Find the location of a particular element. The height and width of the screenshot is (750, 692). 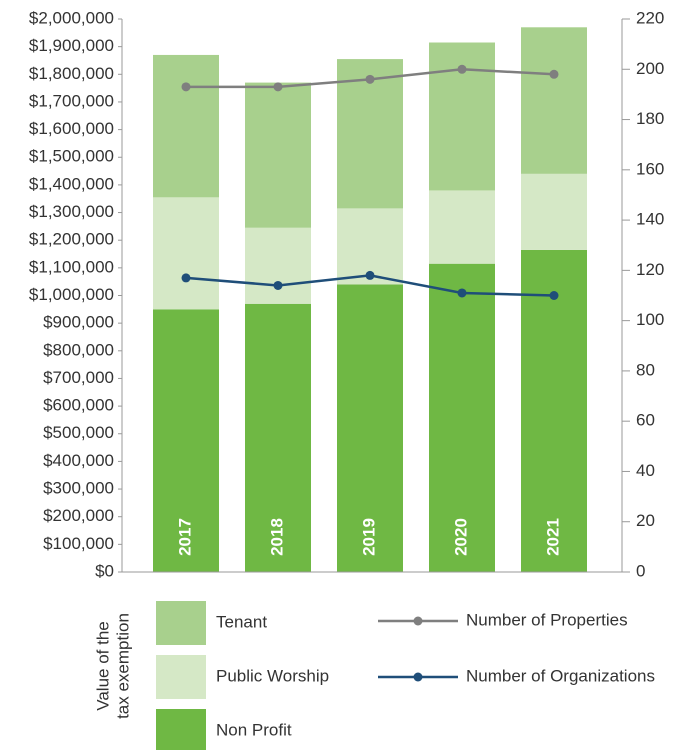

y2-tick-label: 120 is located at coordinates (650, 269).